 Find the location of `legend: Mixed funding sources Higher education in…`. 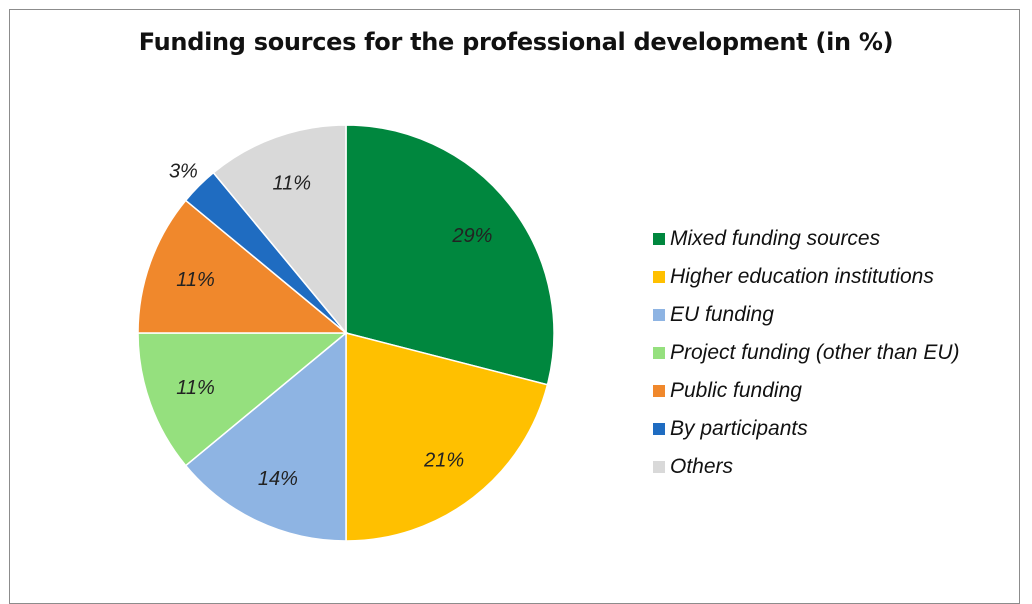

legend: Mixed funding sources Higher education in… is located at coordinates (806, 353).